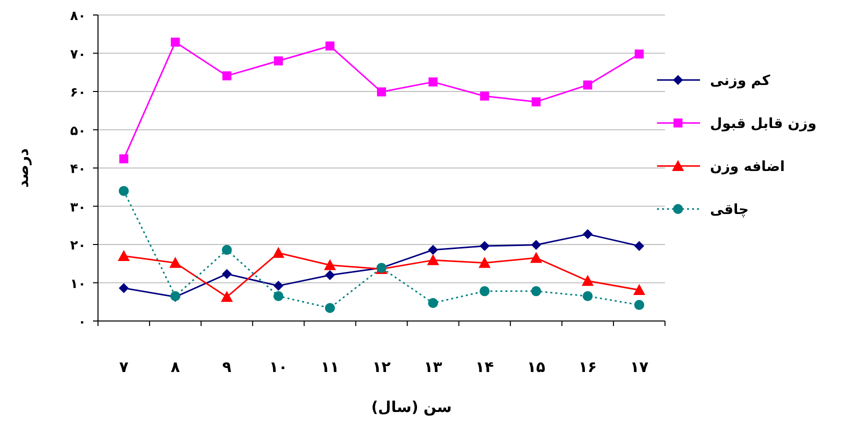 This screenshot has width=844, height=421. I want to click on y-axis-title: درصد, so click(23, 168).